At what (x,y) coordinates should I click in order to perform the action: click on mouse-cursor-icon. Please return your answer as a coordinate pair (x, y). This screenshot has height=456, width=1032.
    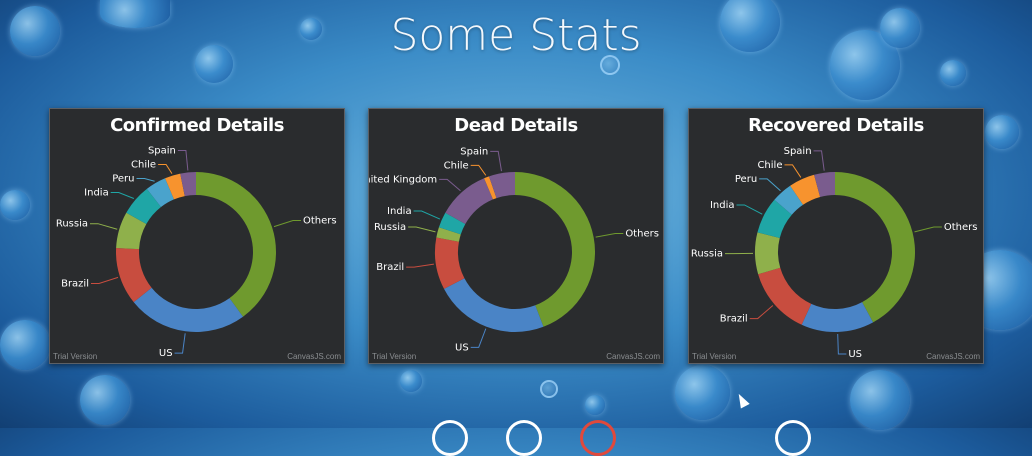
    Looking at the image, I should click on (741, 399).